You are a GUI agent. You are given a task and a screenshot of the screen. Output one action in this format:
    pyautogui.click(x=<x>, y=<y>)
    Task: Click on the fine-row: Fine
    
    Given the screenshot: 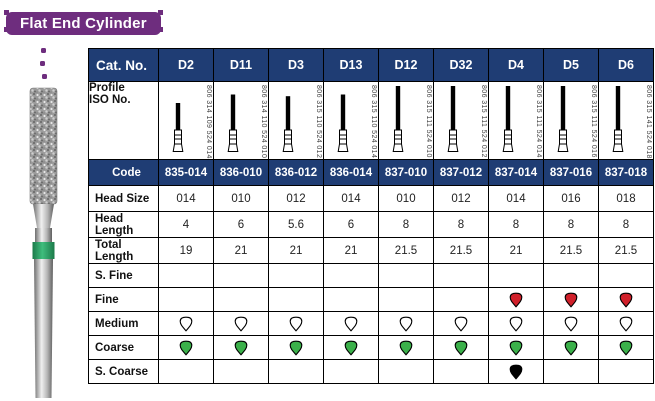 What is the action you would take?
    pyautogui.click(x=371, y=299)
    